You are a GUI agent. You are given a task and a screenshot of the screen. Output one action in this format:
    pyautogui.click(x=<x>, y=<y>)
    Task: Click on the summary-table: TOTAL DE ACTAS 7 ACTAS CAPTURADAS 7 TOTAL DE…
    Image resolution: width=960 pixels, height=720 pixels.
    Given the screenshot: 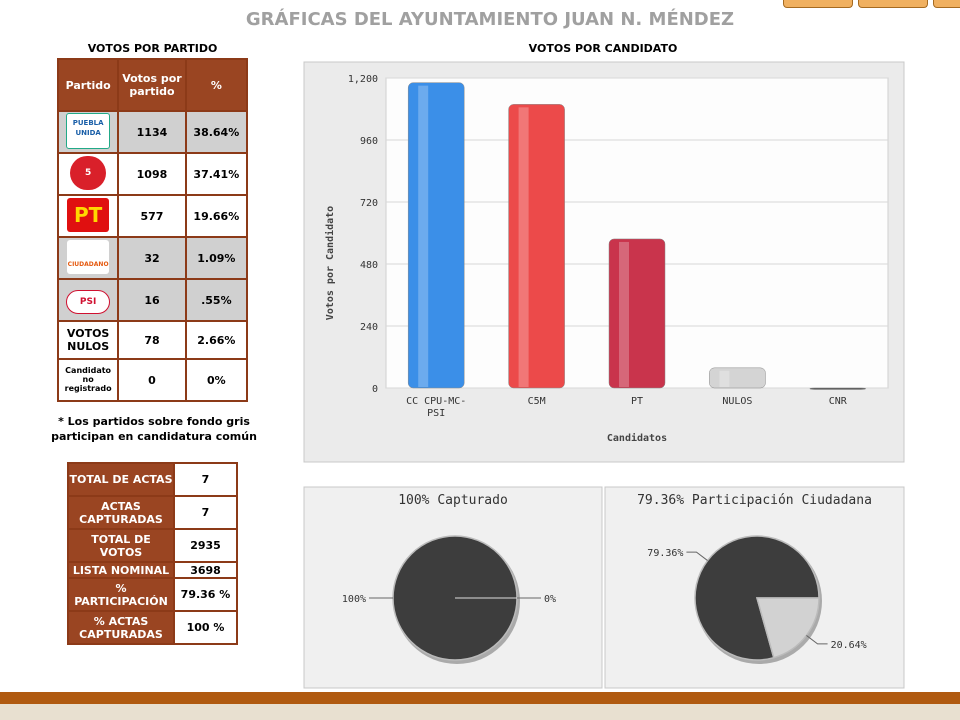 What is the action you would take?
    pyautogui.click(x=152, y=553)
    